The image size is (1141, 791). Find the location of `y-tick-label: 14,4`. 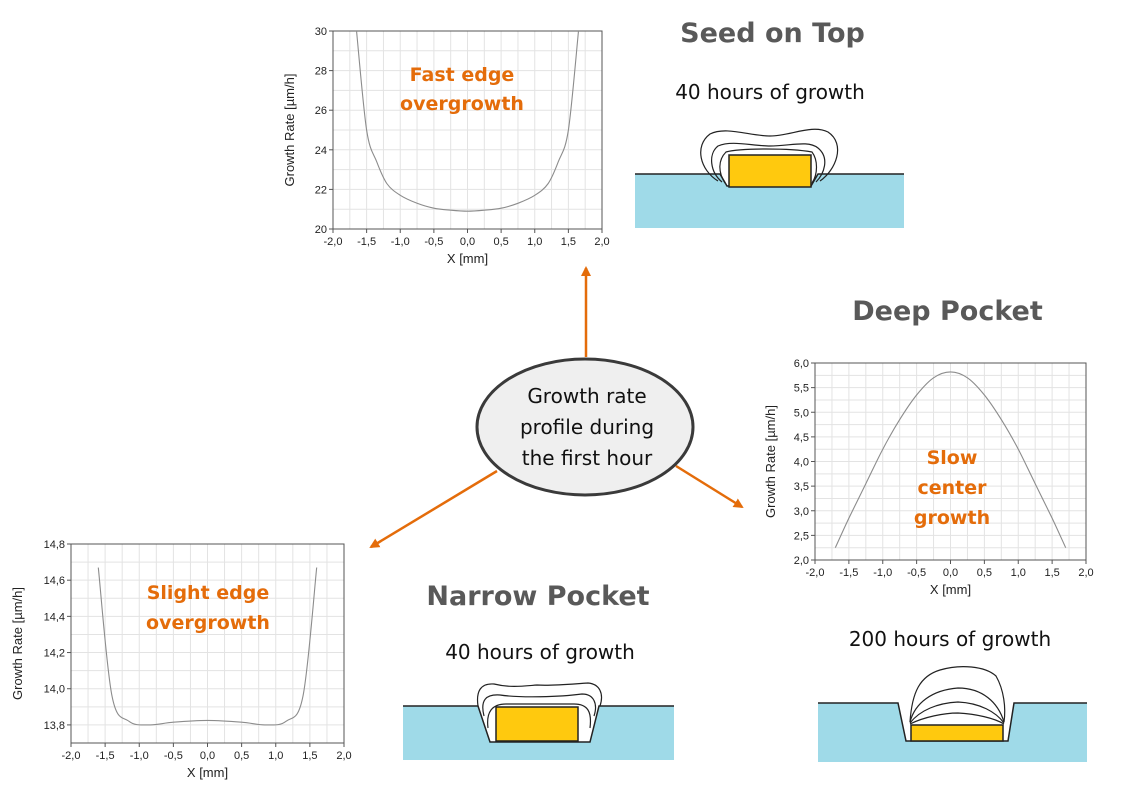

y-tick-label: 14,4 is located at coordinates (54, 617).